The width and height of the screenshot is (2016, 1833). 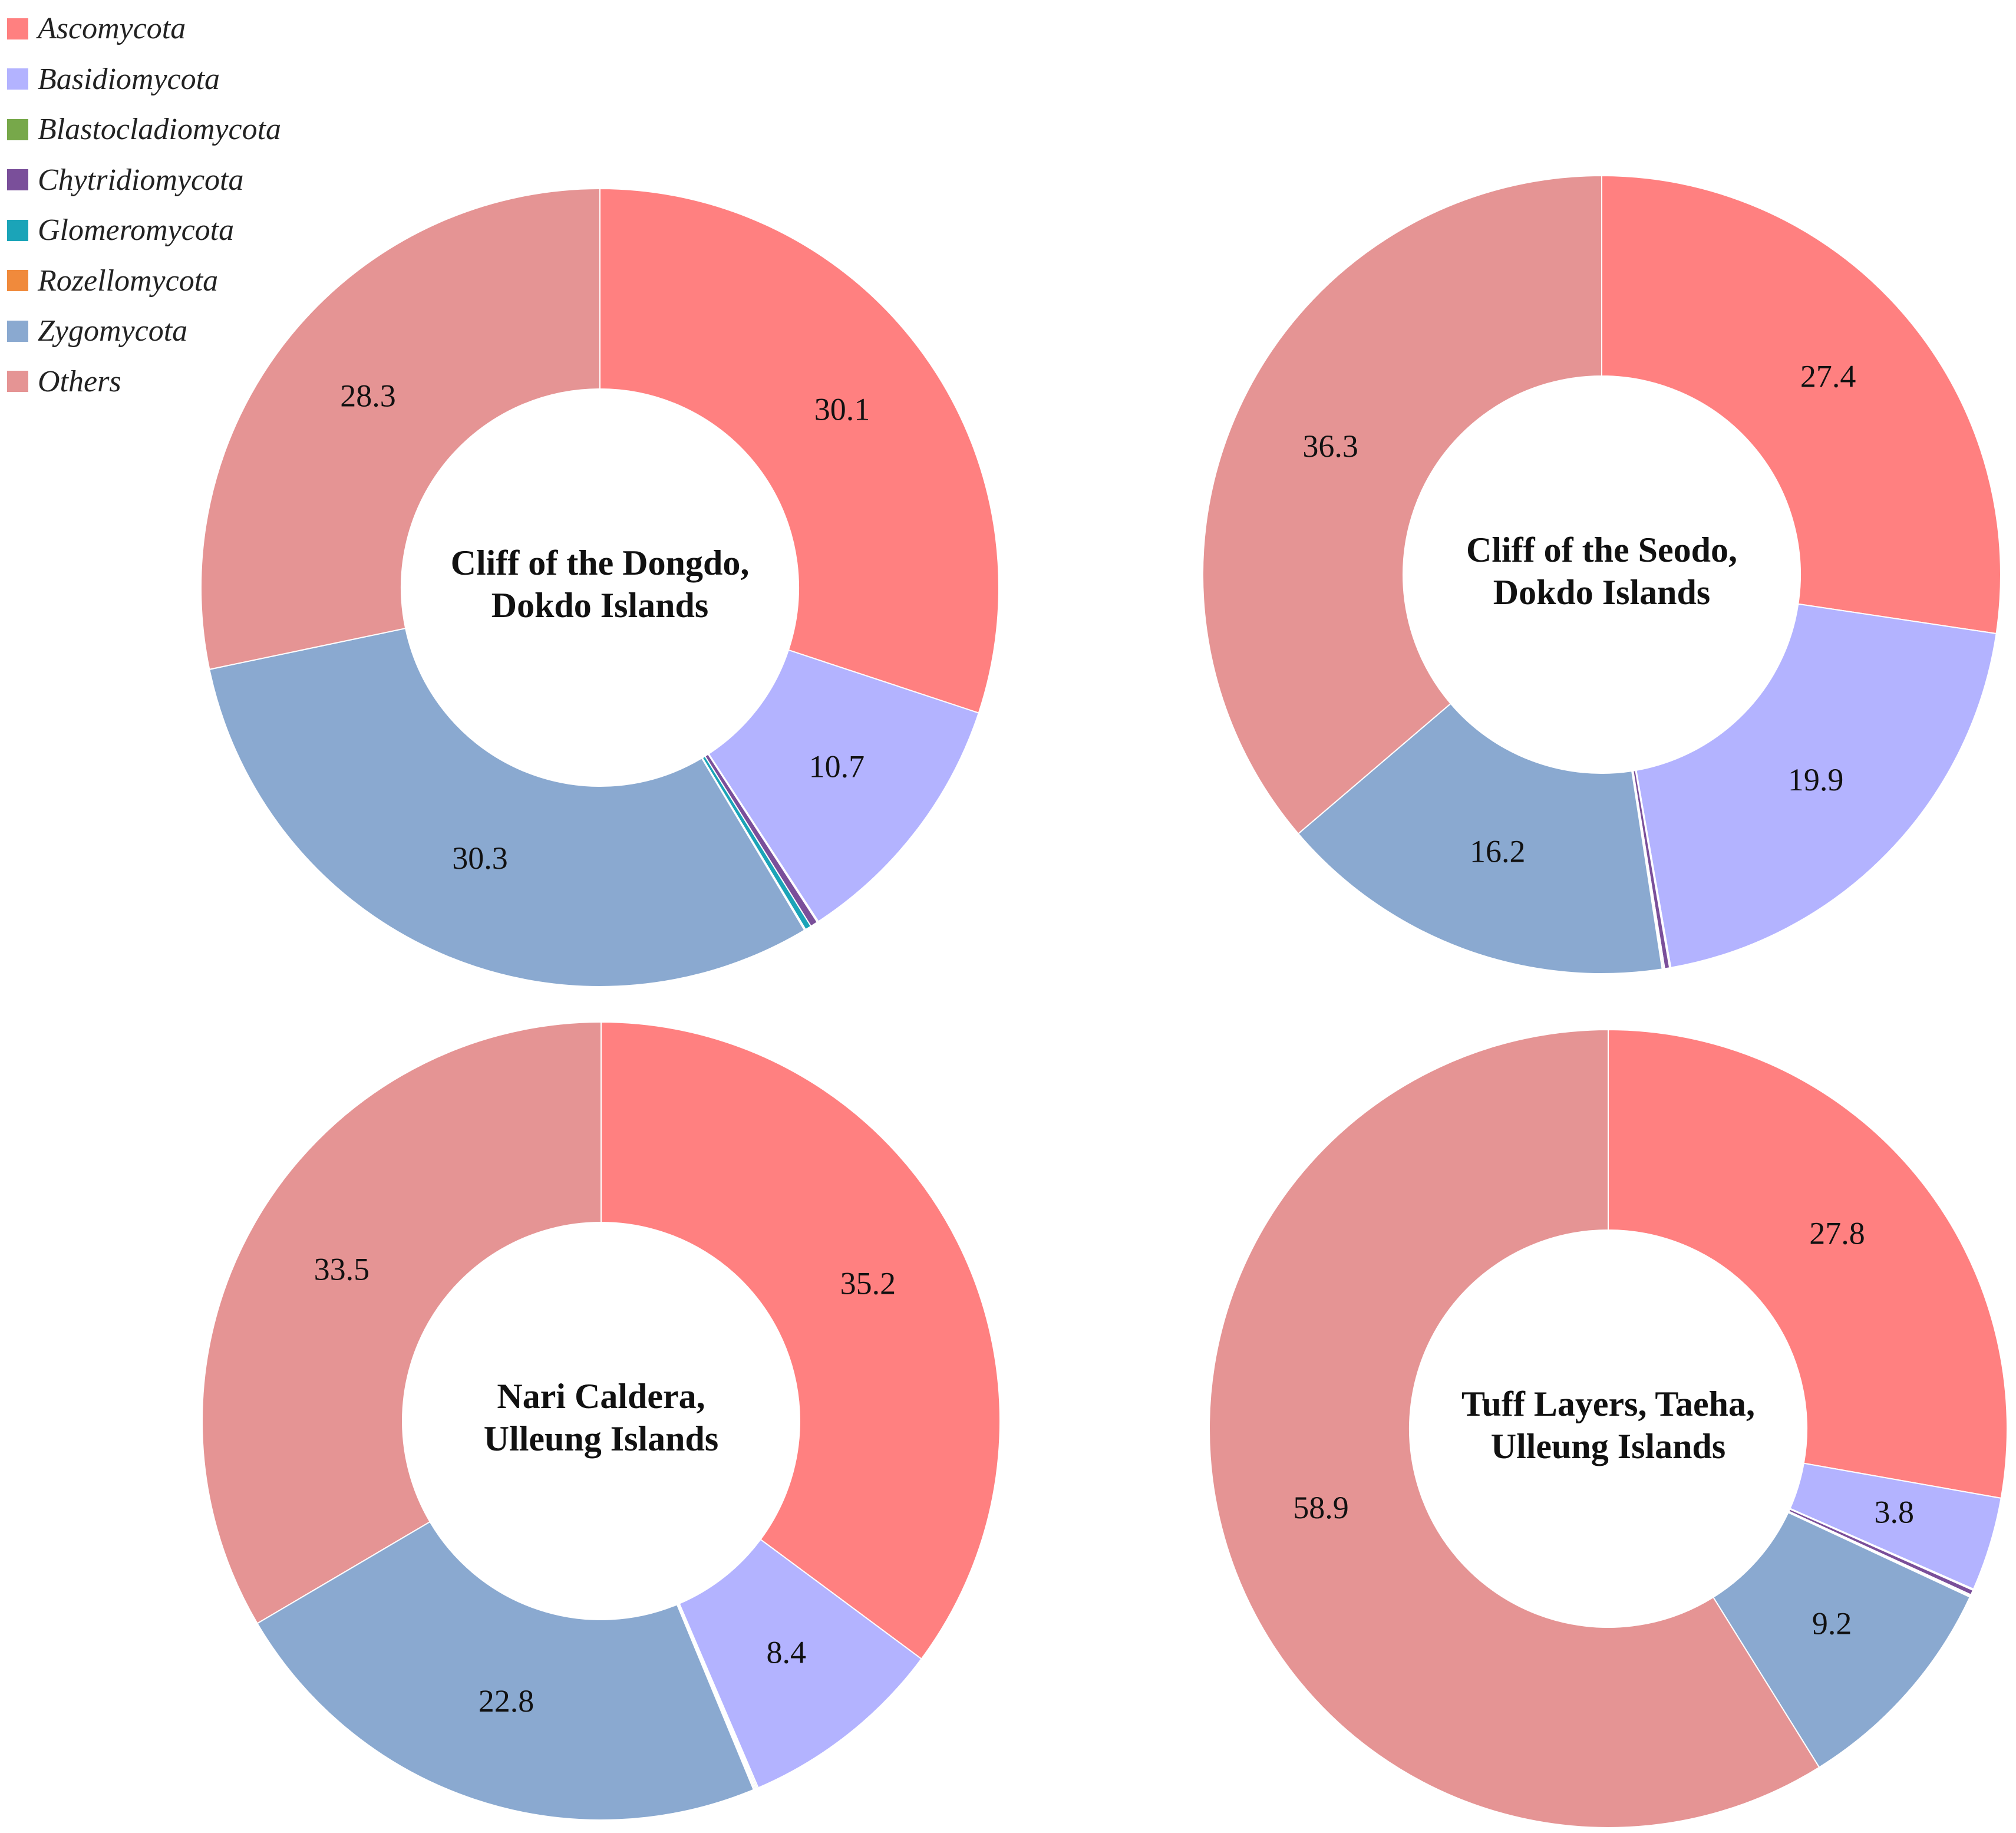 I want to click on chart-center-title: Cliff of the Dongdo,, so click(x=601, y=562).